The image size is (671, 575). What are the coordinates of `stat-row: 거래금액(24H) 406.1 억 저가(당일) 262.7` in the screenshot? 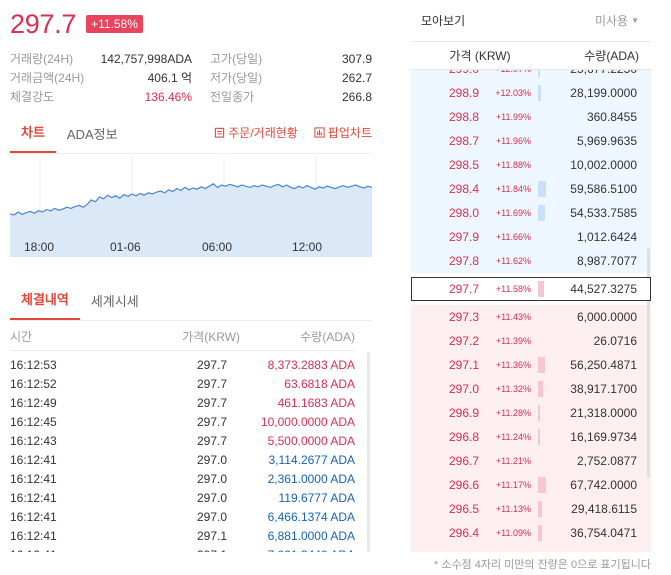 It's located at (191, 78).